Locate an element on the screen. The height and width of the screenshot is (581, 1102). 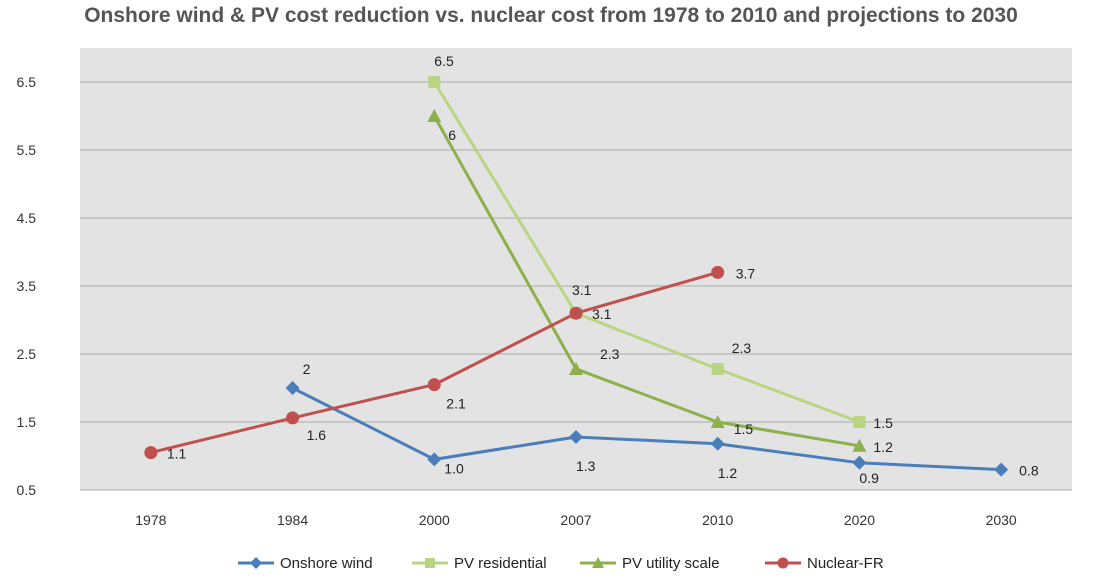
series-line-onshore-wind is located at coordinates (646, 429).